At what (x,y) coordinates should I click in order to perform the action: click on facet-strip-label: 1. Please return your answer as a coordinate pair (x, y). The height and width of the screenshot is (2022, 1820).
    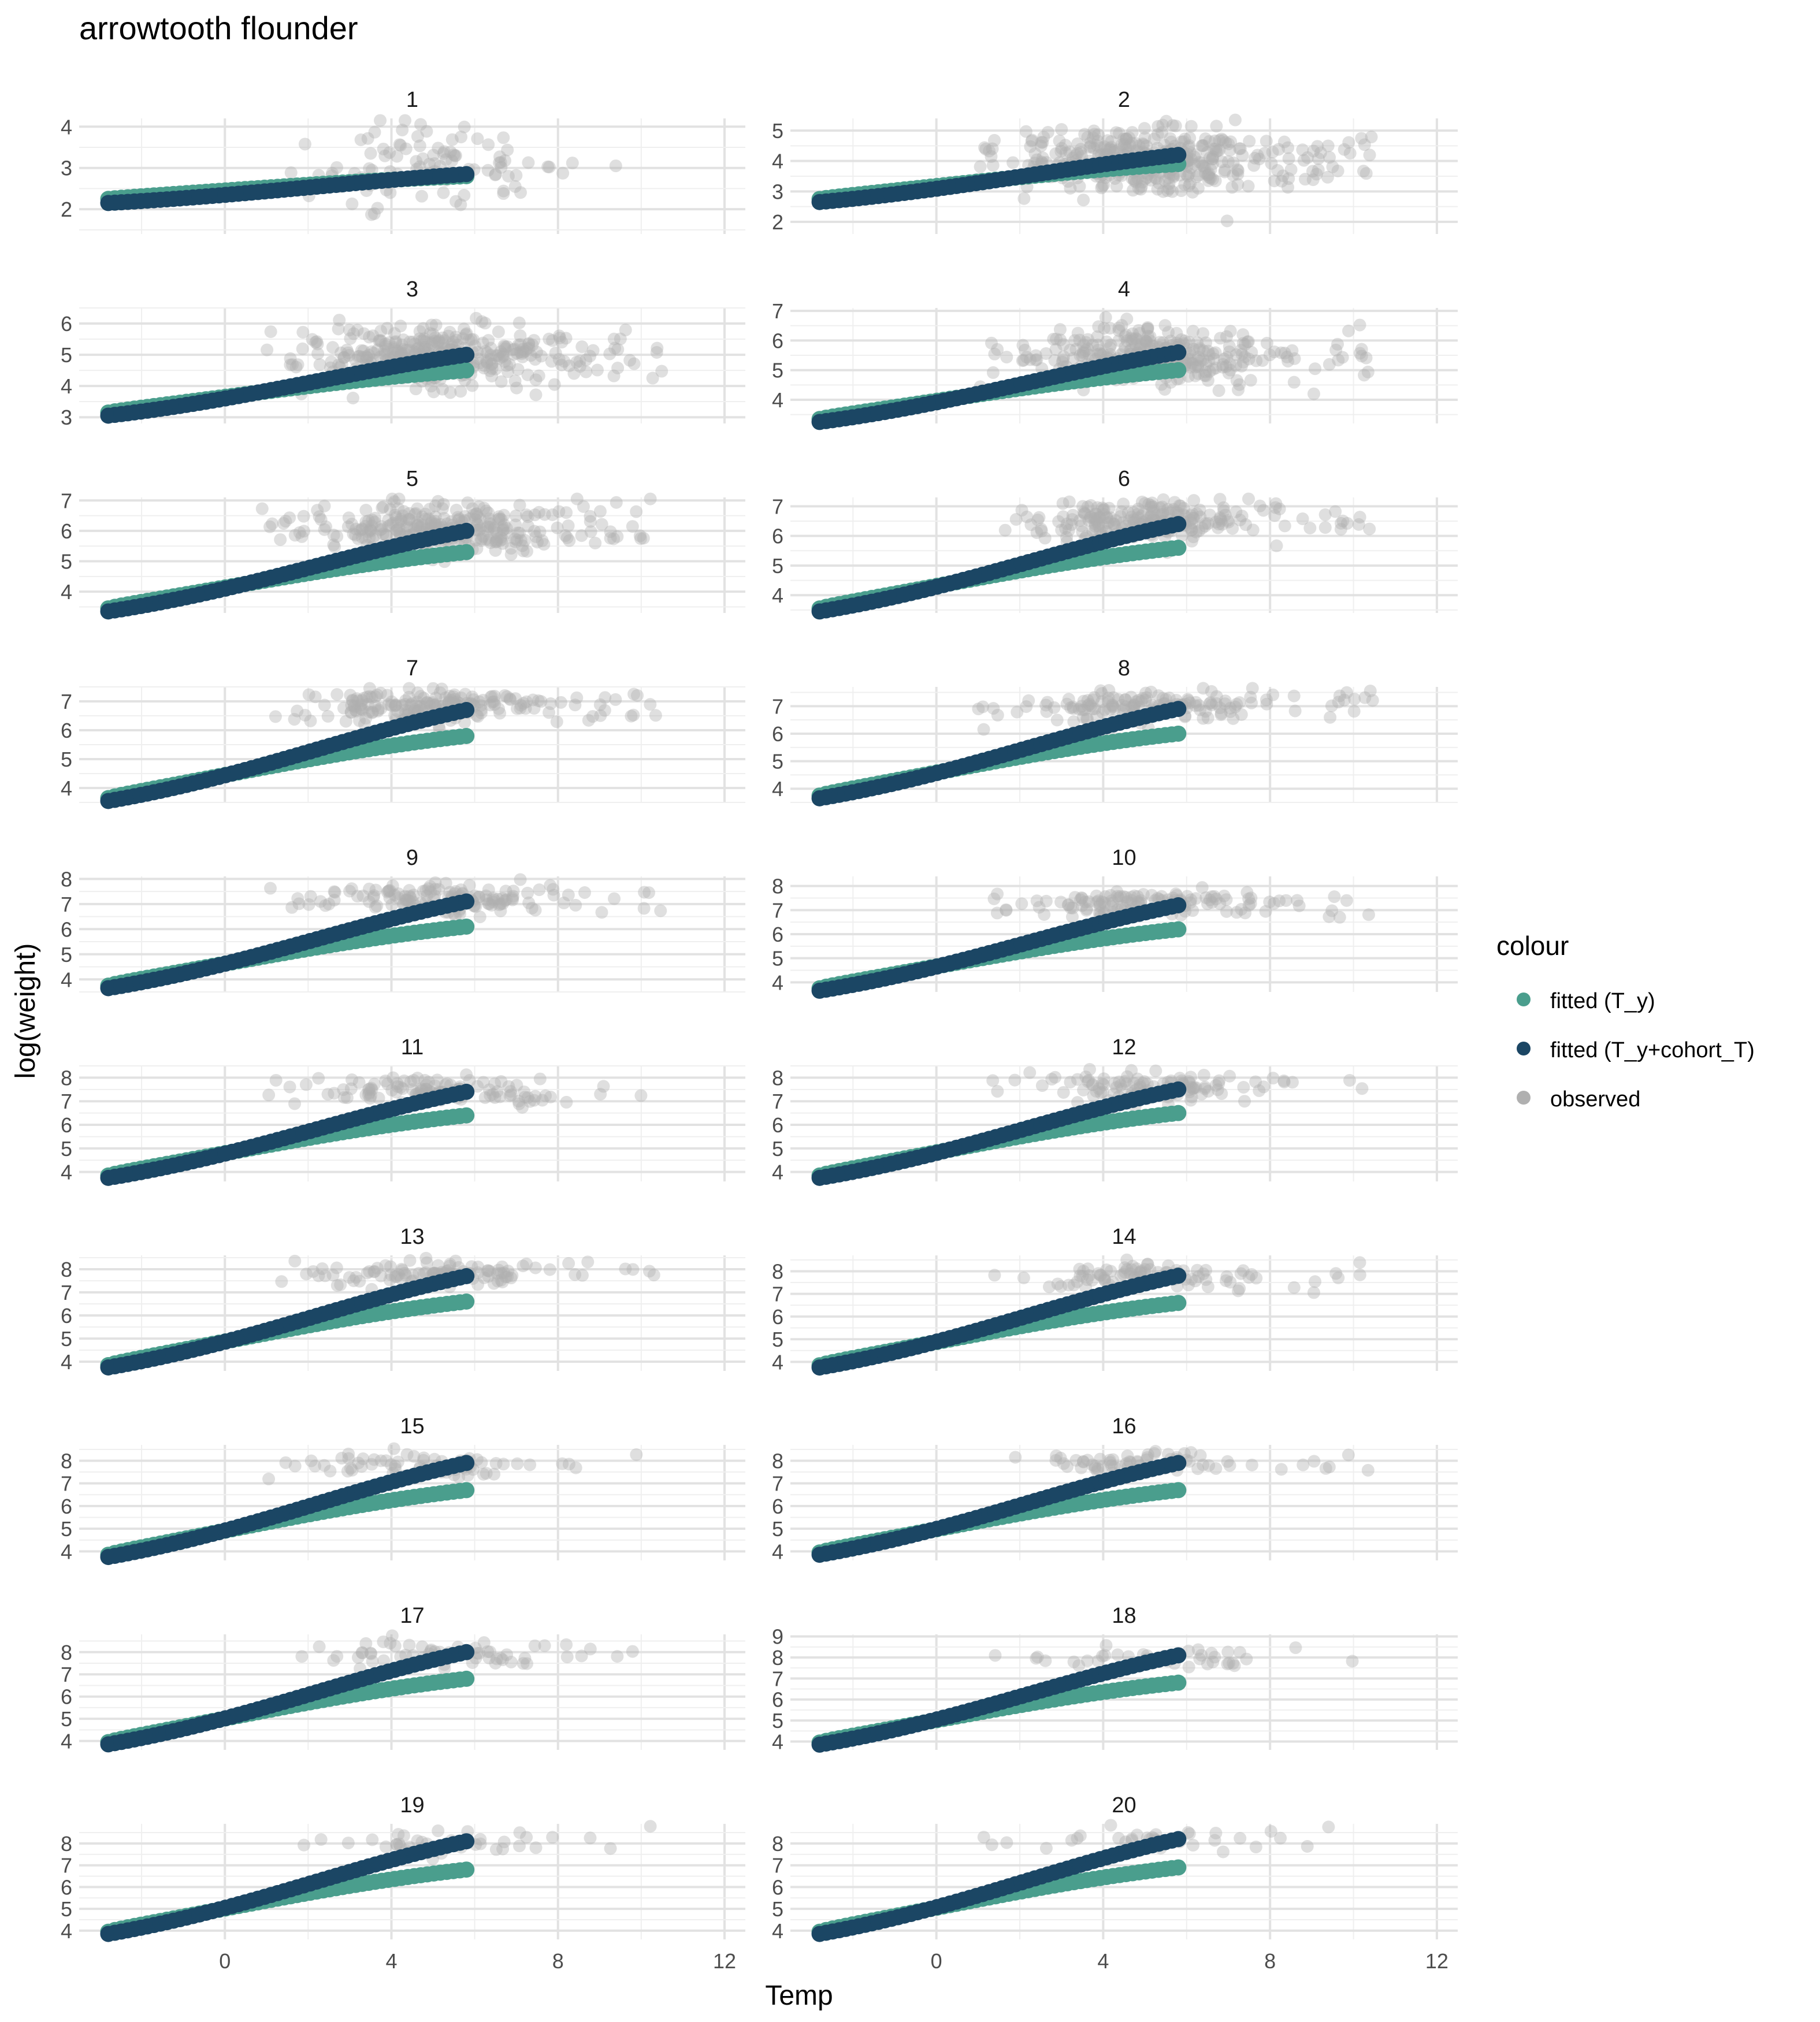
    Looking at the image, I should click on (412, 100).